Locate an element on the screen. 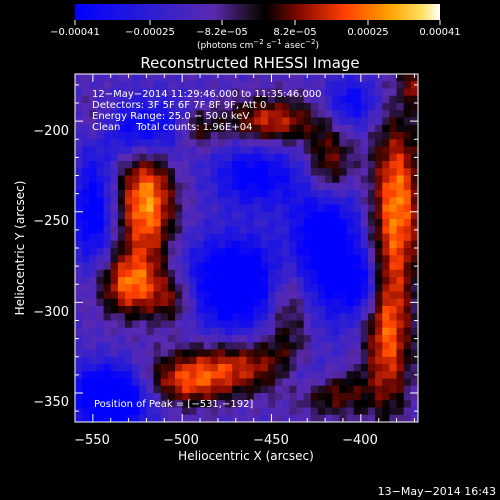 Image resolution: width=500 pixels, height=500 pixels. unit-exponent: −2 is located at coordinates (310, 42).